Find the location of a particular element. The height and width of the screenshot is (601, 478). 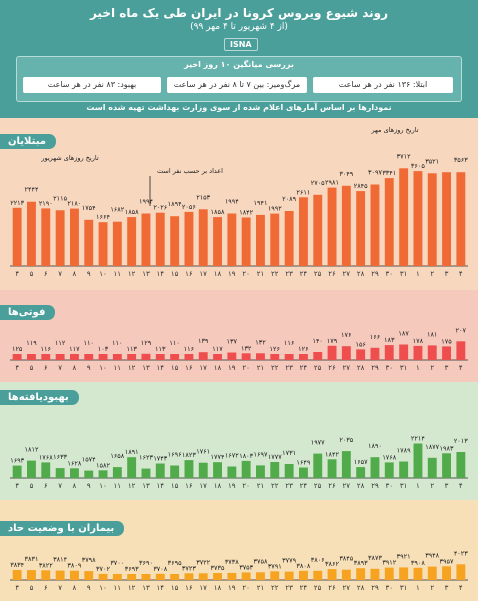

data-label: ۱۸۹۰ is located at coordinates (375, 446).